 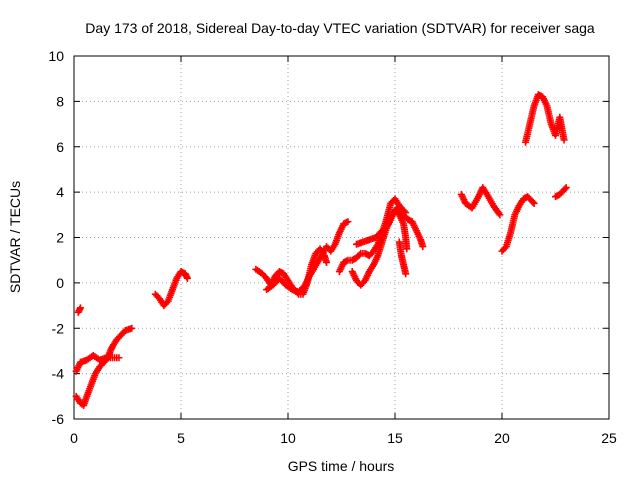 I want to click on y-tick-label: -6, so click(x=58, y=419).